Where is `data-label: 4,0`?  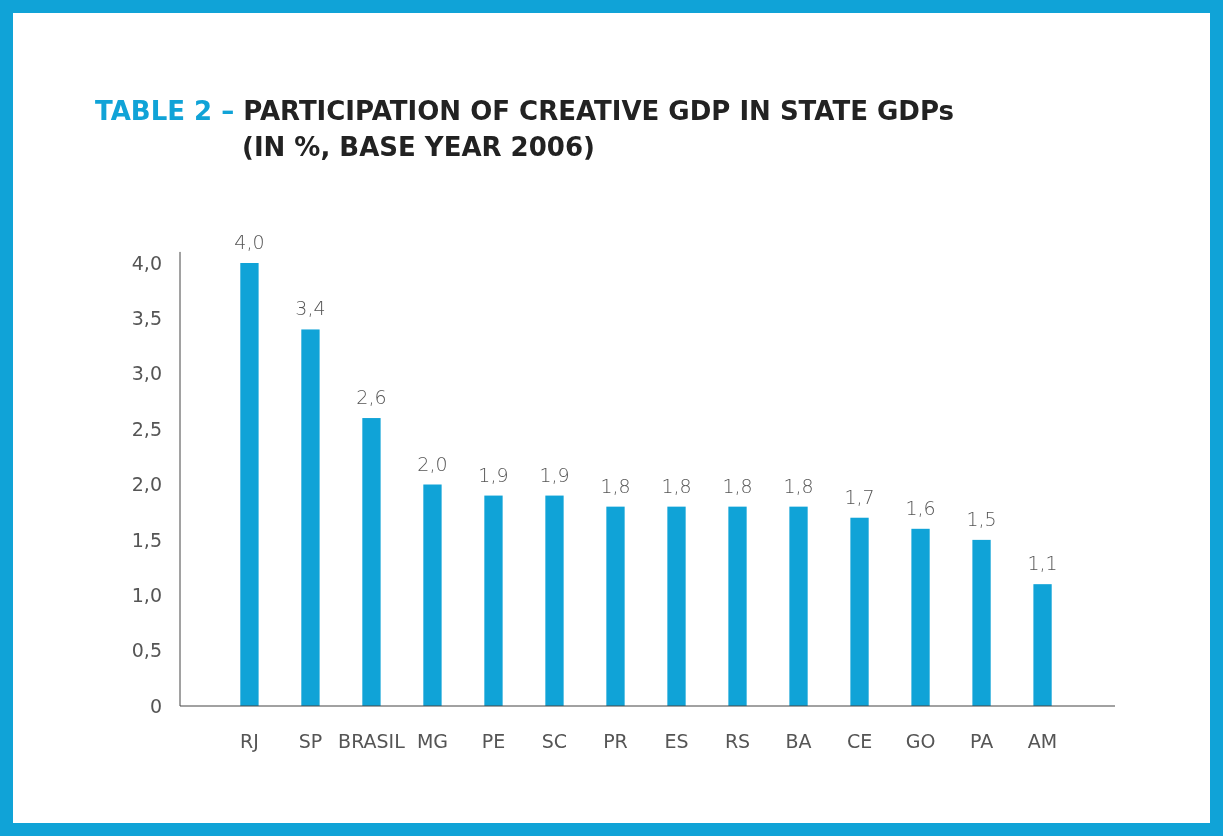
data-label: 4,0 is located at coordinates (249, 242).